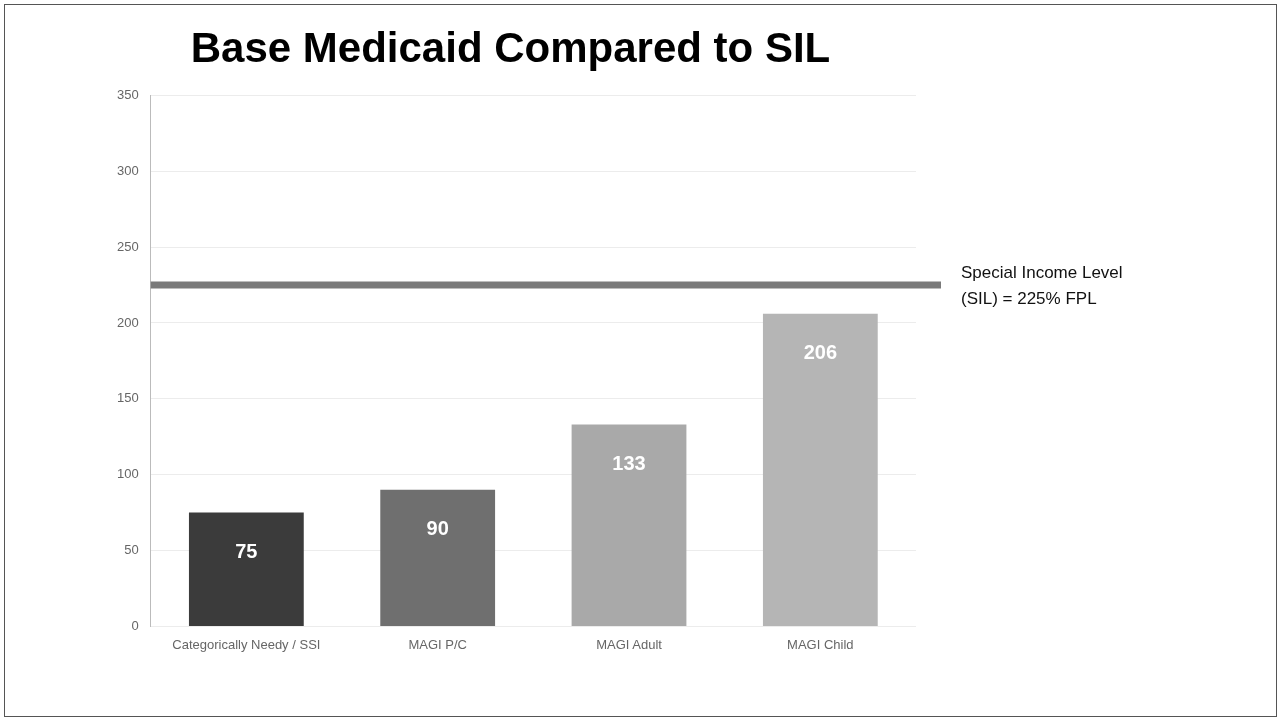 This screenshot has width=1283, height=723. Describe the element at coordinates (246, 551) in the screenshot. I see `data-label: 75` at that location.